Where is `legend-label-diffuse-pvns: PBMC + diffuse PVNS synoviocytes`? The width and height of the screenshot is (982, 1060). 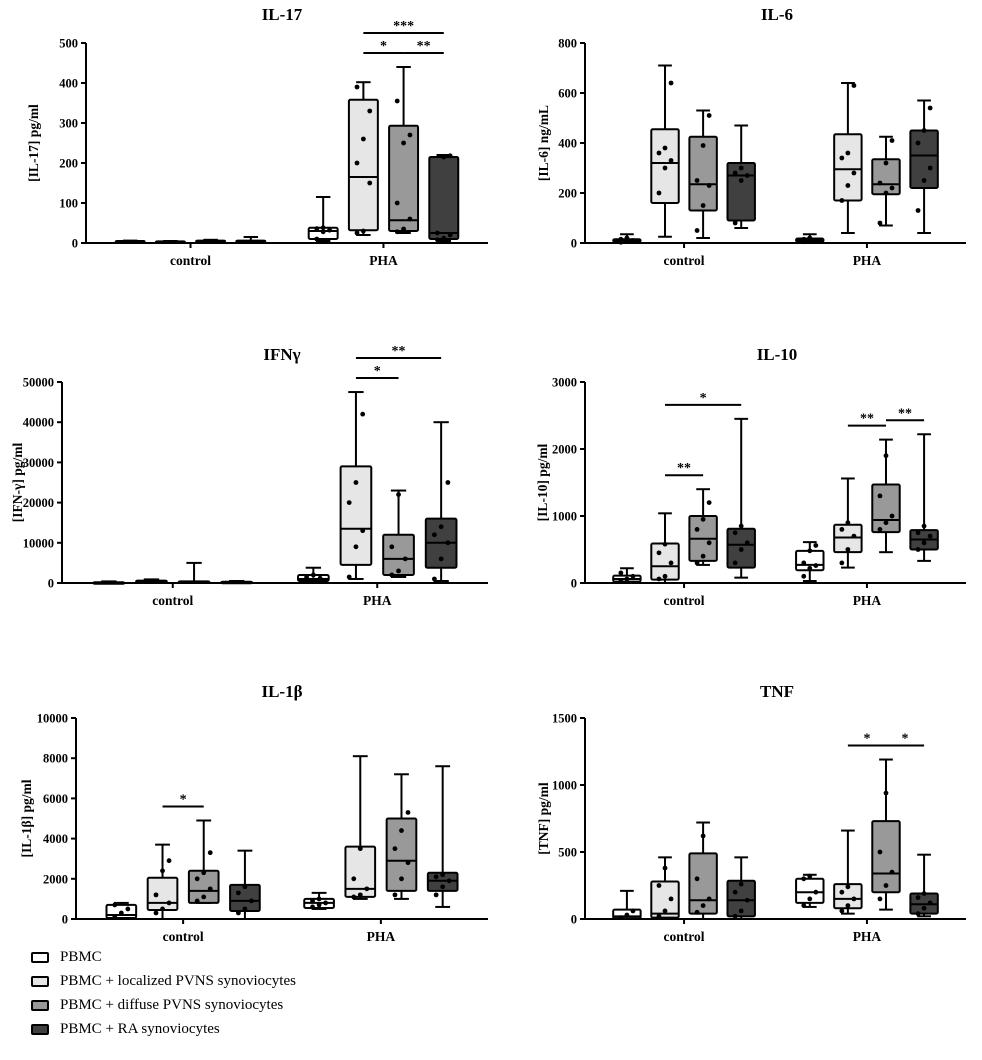 legend-label-diffuse-pvns: PBMC + diffuse PVNS synoviocytes is located at coordinates (172, 1005).